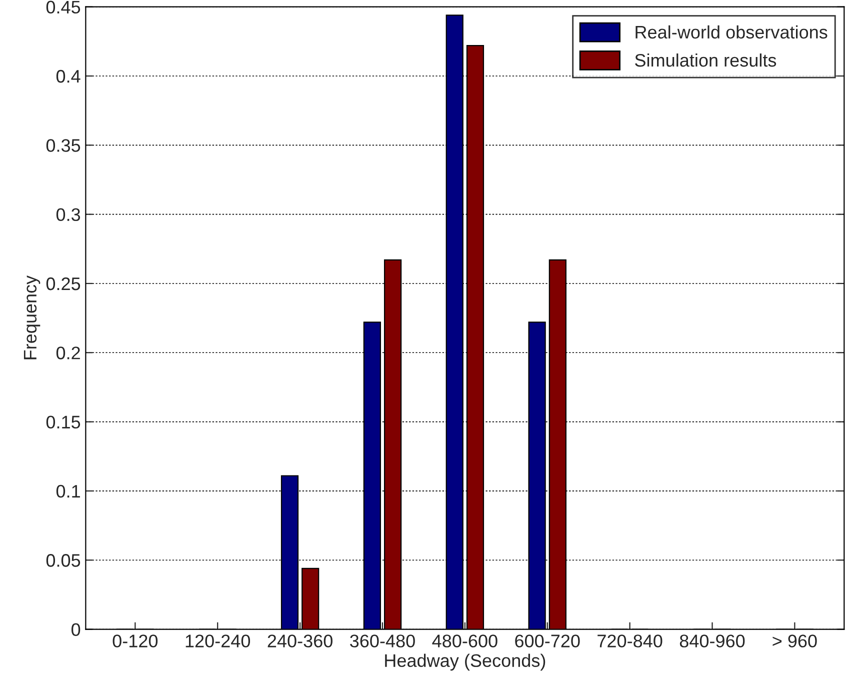  I want to click on y-tick-label: 0.05, so click(63, 560).